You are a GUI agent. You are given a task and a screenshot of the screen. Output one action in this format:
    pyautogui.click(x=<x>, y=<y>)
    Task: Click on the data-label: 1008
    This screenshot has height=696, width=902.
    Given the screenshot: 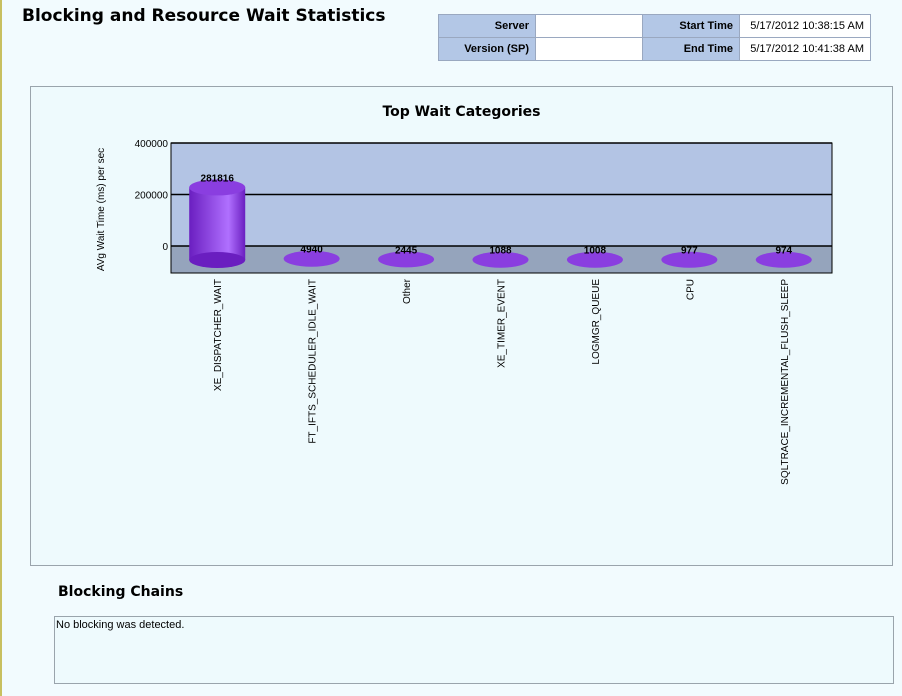 What is the action you would take?
    pyautogui.click(x=595, y=251)
    